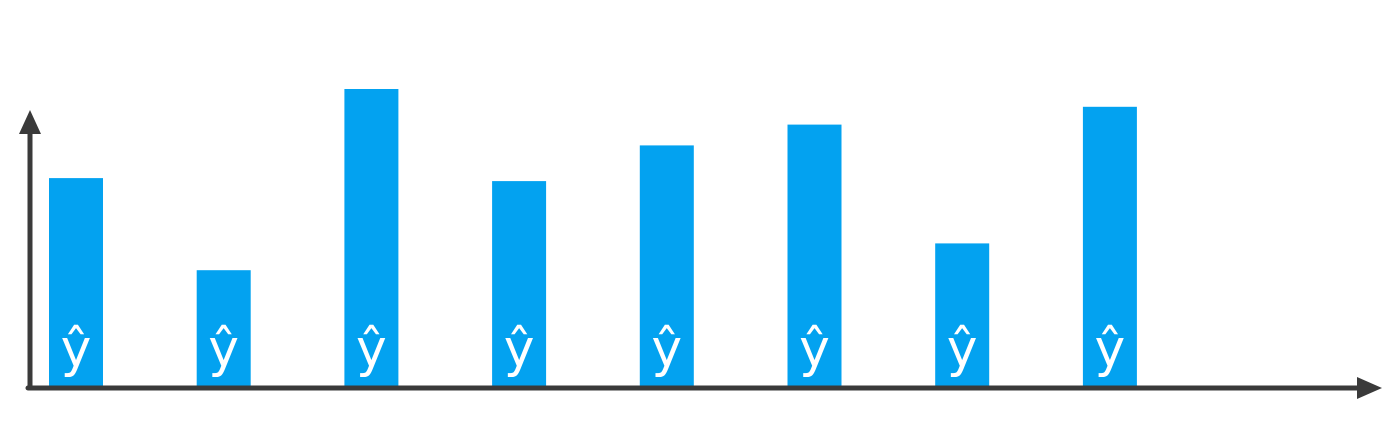 Image resolution: width=1386 pixels, height=439 pixels. I want to click on x-axis-arrowhead, so click(1369, 388).